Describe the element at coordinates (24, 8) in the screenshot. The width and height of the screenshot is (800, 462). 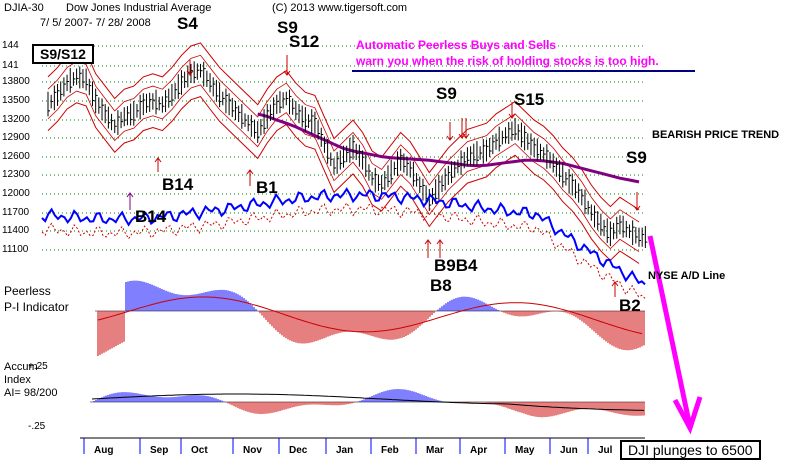
I see `chart-symbol: DJIA-30` at that location.